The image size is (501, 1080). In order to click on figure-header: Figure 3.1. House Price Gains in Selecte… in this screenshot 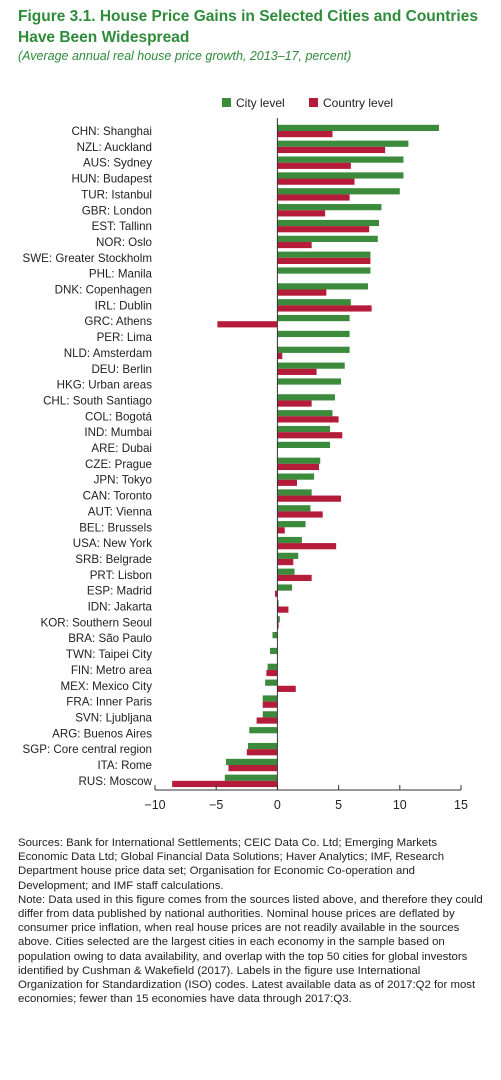, I will do `click(253, 34)`.